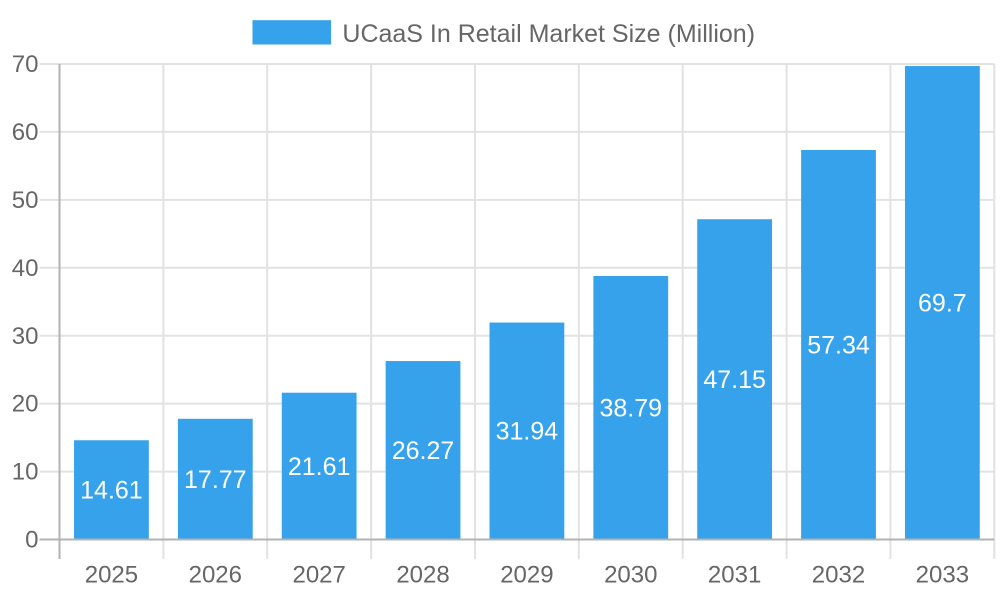  I want to click on svg-text: 2027, so click(318, 574).